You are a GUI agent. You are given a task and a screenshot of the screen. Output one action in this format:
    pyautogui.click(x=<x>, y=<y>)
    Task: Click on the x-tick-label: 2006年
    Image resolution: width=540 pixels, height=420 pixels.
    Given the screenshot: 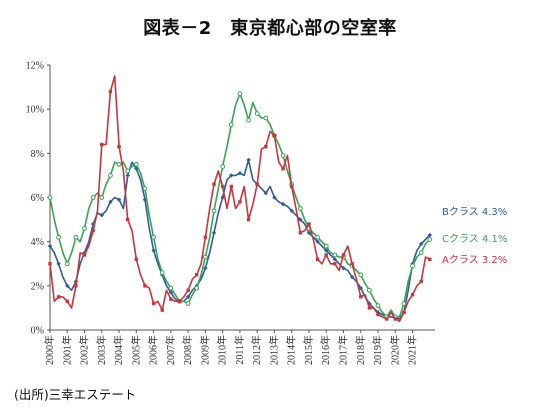 What is the action you would take?
    pyautogui.click(x=153, y=350)
    